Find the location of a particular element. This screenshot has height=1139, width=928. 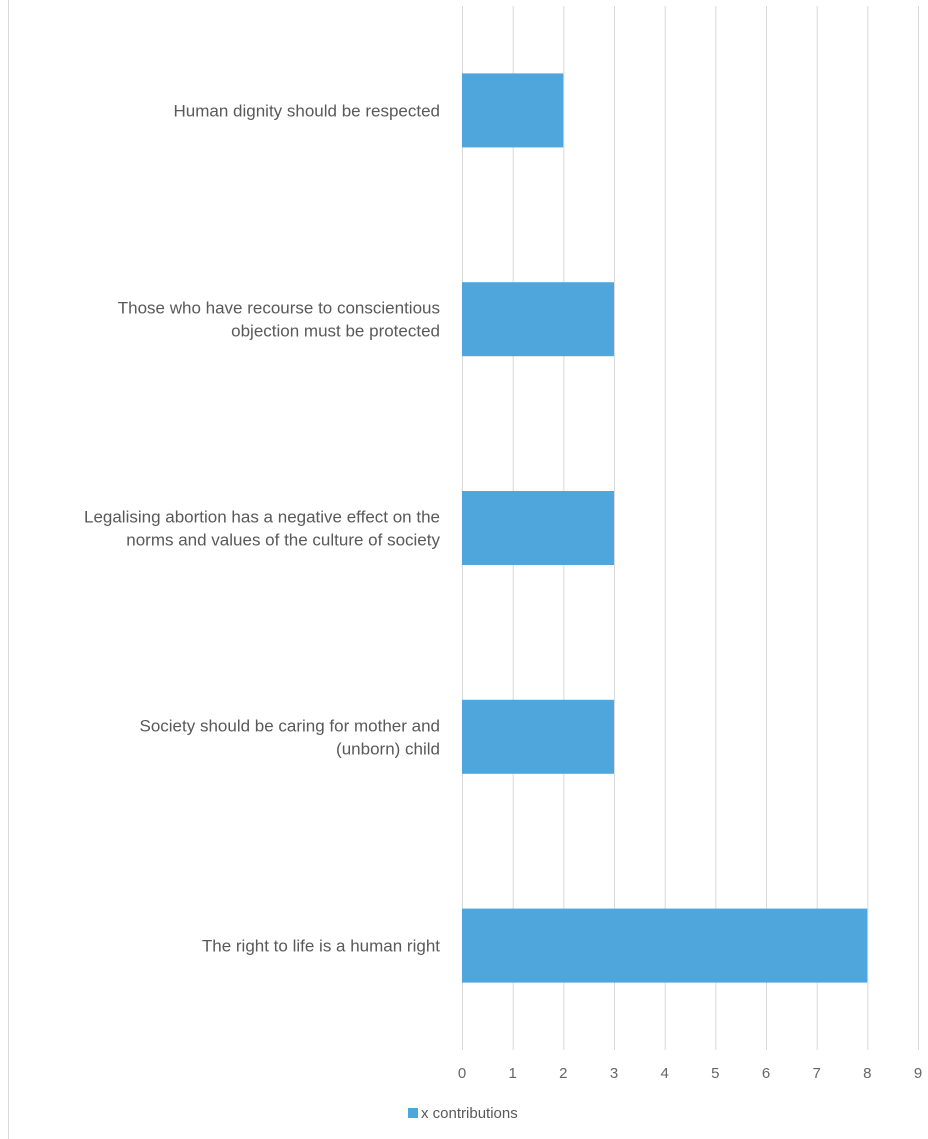

legend-label: x contributions is located at coordinates (469, 1113).